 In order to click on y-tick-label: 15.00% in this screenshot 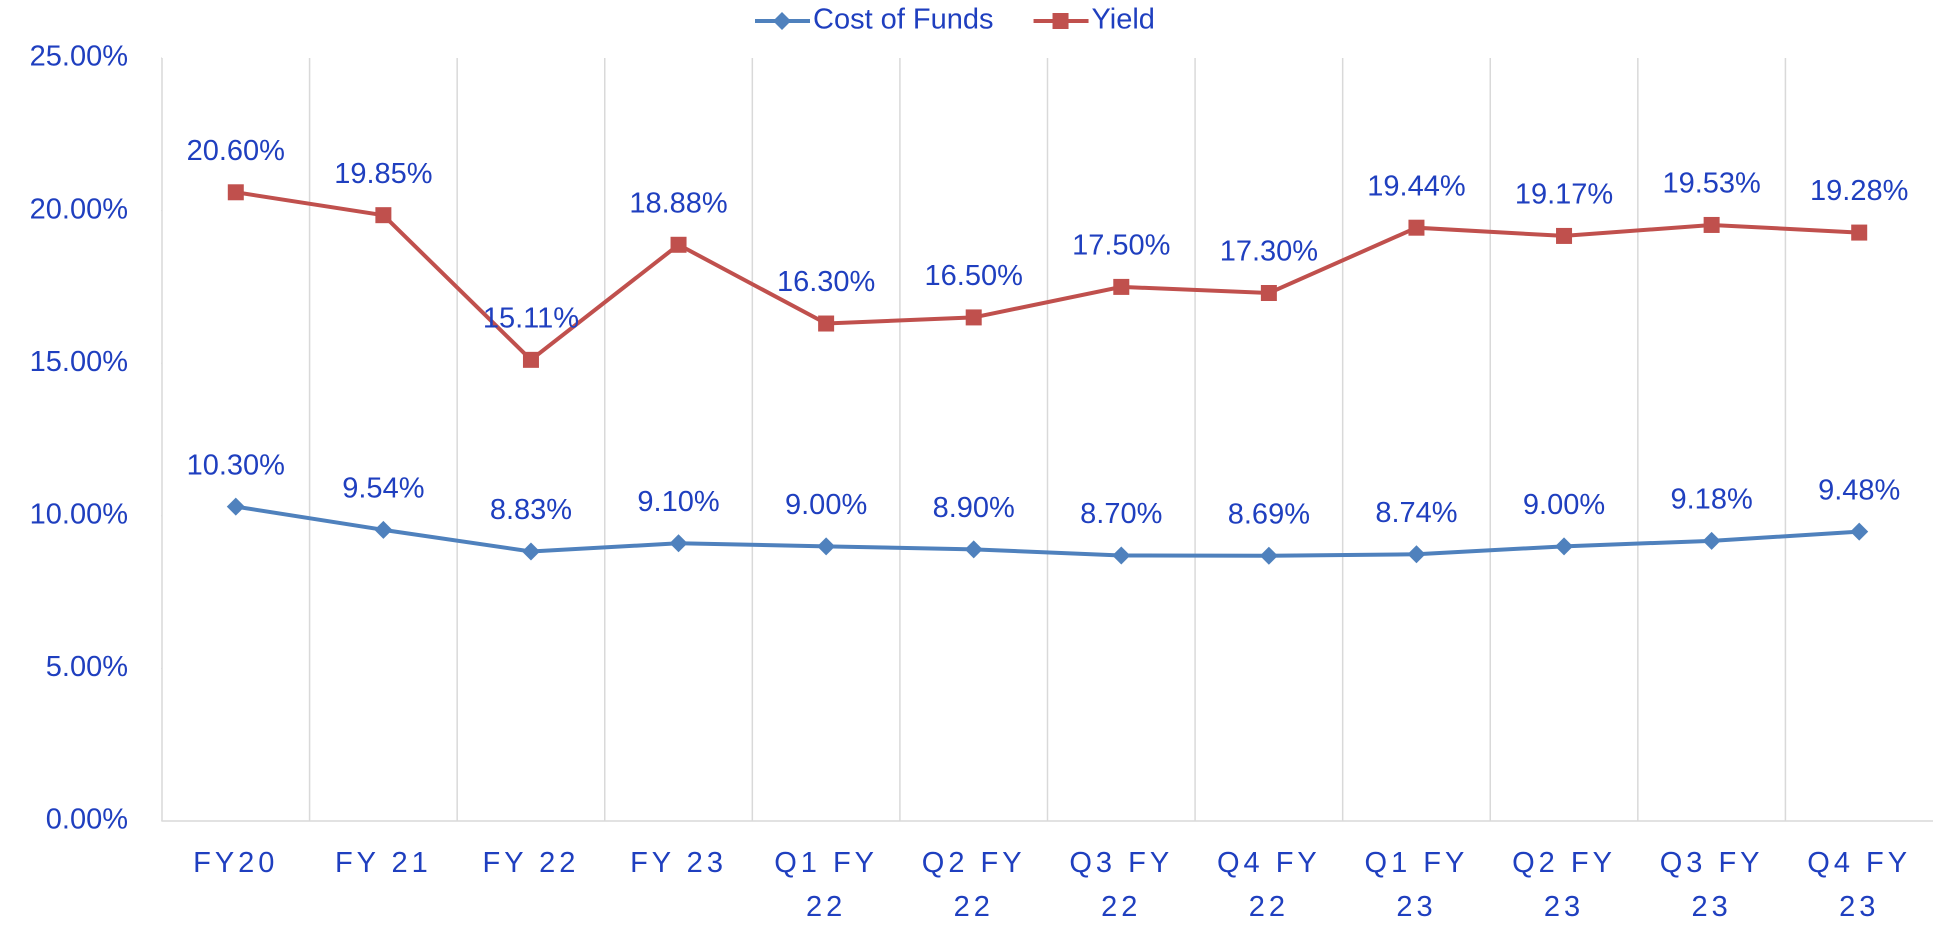, I will do `click(79, 362)`.